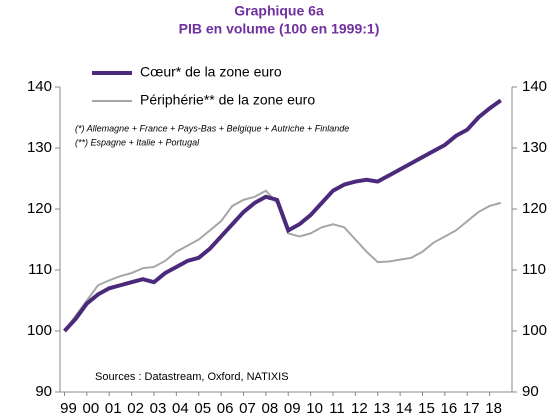  What do you see at coordinates (39, 147) in the screenshot?
I see `y-tick-label: 130` at bounding box center [39, 147].